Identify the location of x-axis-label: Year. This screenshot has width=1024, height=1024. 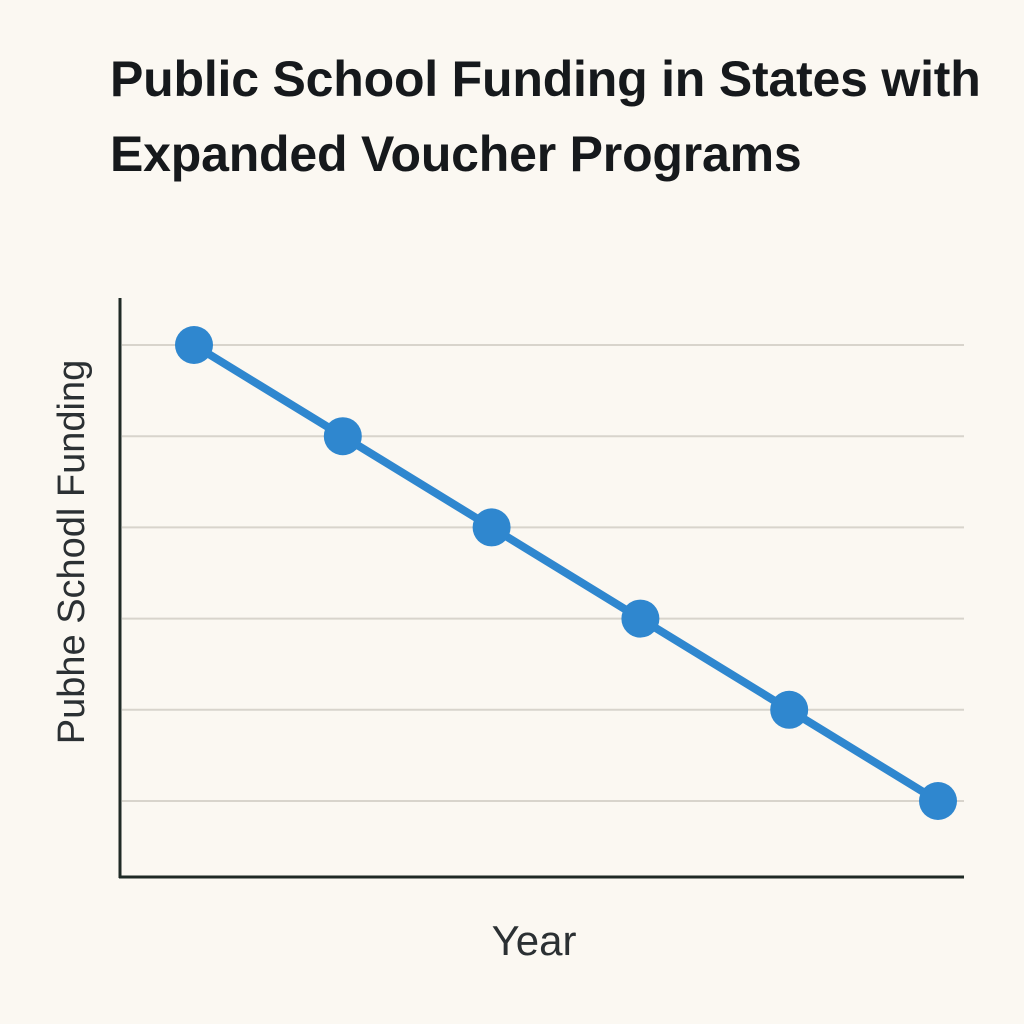
(534, 940).